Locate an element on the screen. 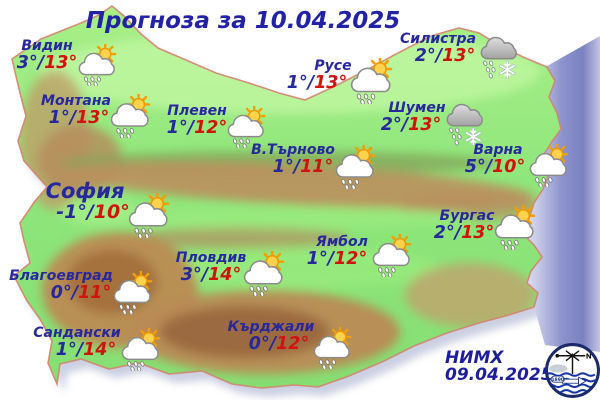 The height and width of the screenshot is (400, 600). city-name: Благоевград is located at coordinates (61, 276).